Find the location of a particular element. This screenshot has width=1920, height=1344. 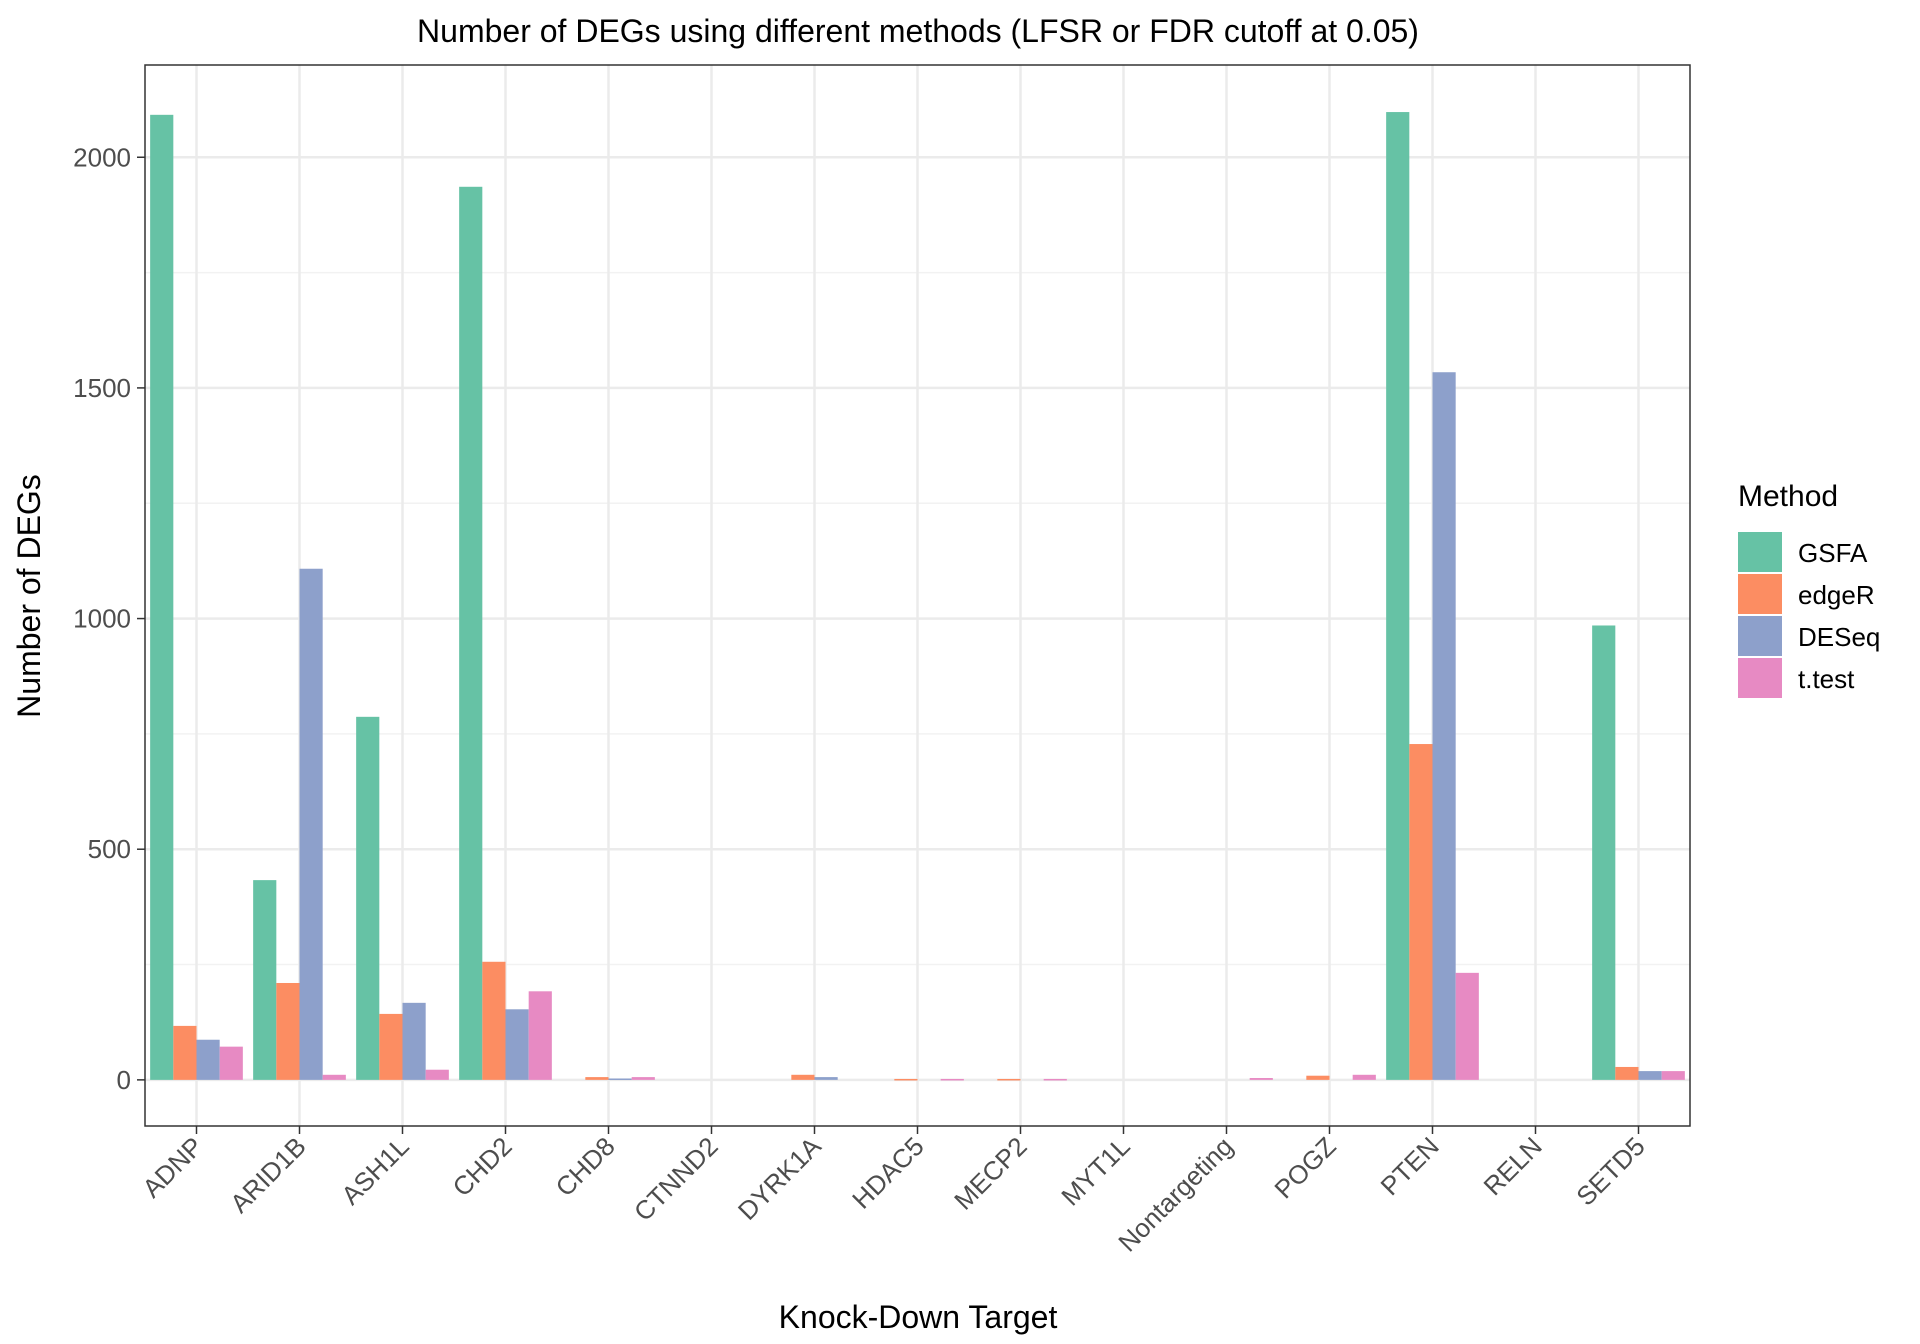

bar-gsfa-ash1l is located at coordinates (368, 898).